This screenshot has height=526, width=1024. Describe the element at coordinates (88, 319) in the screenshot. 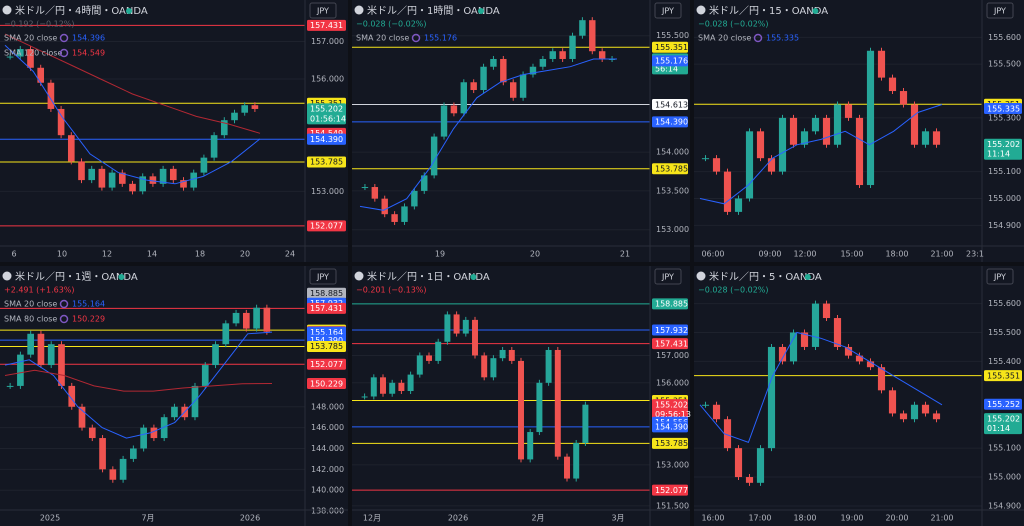

I see `indicator-value: 150.229` at that location.